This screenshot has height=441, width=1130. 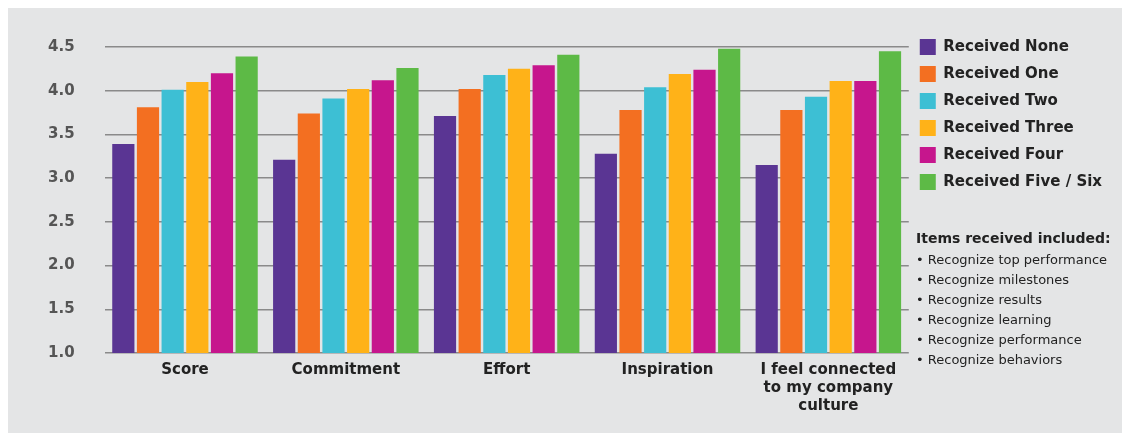 What do you see at coordinates (61, 177) in the screenshot?
I see `y-tick-label: 3.0` at bounding box center [61, 177].